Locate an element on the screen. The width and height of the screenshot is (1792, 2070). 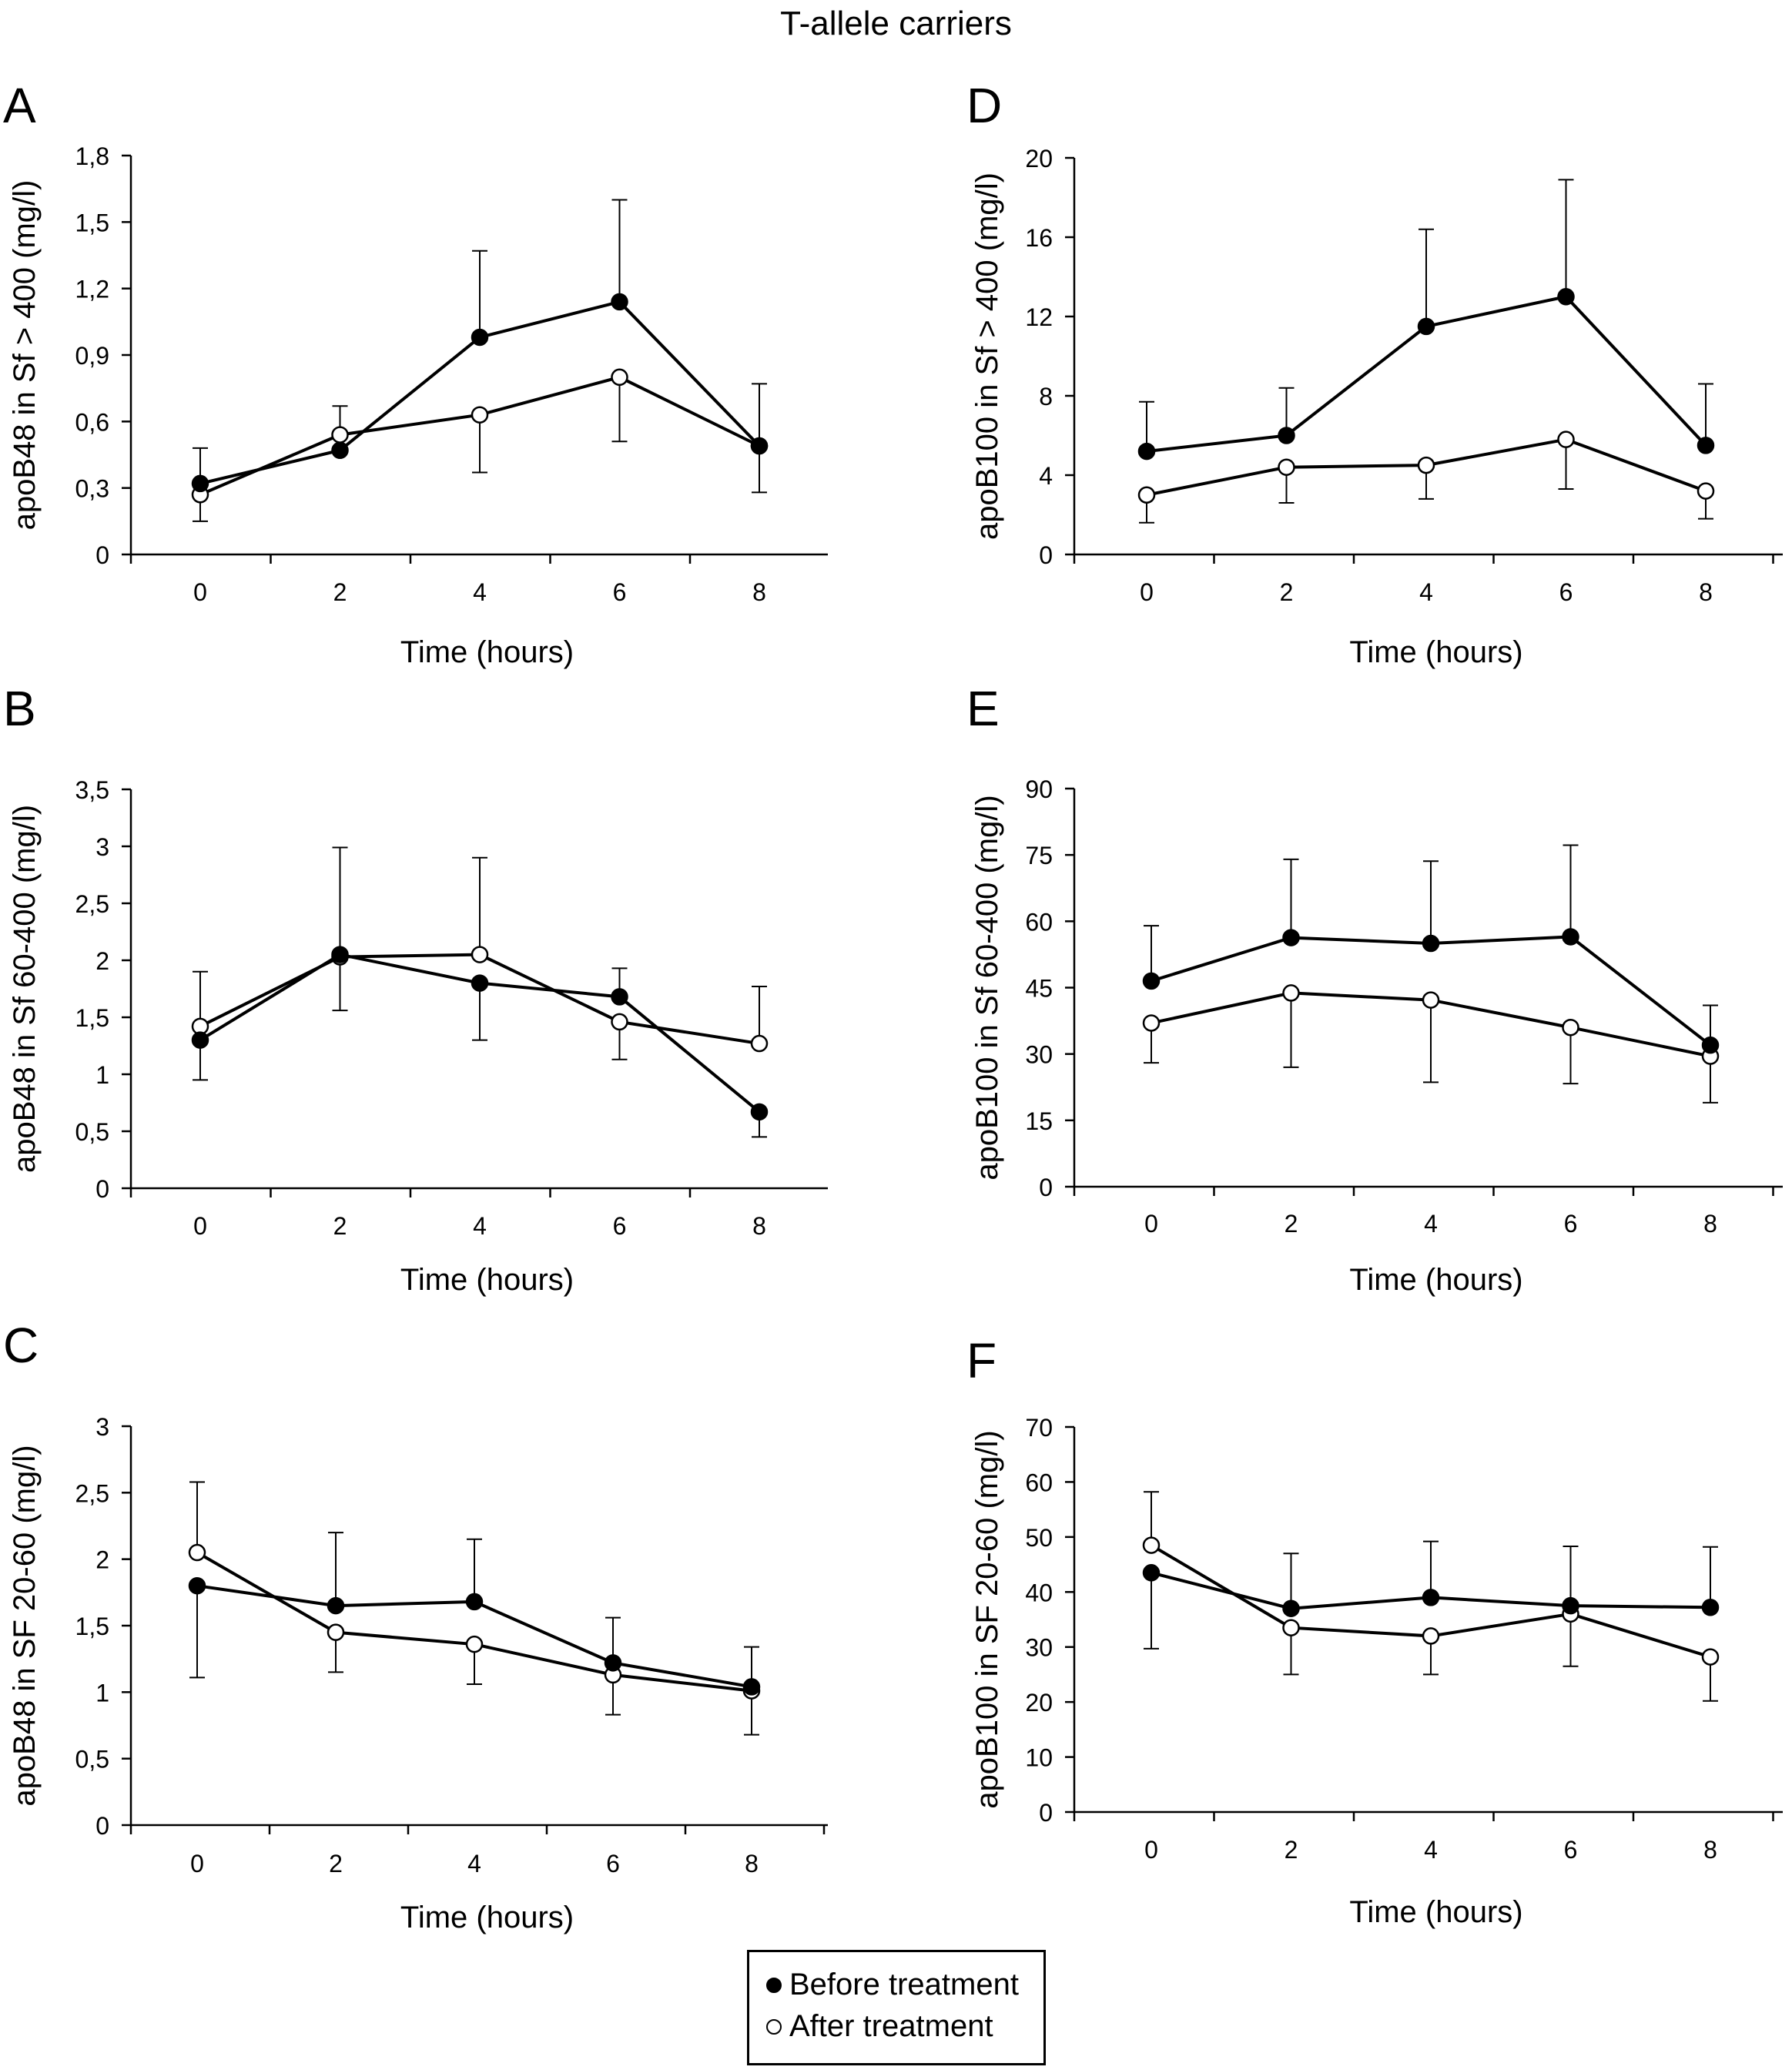
x-tick-label-f: 0 is located at coordinates (1151, 1850).